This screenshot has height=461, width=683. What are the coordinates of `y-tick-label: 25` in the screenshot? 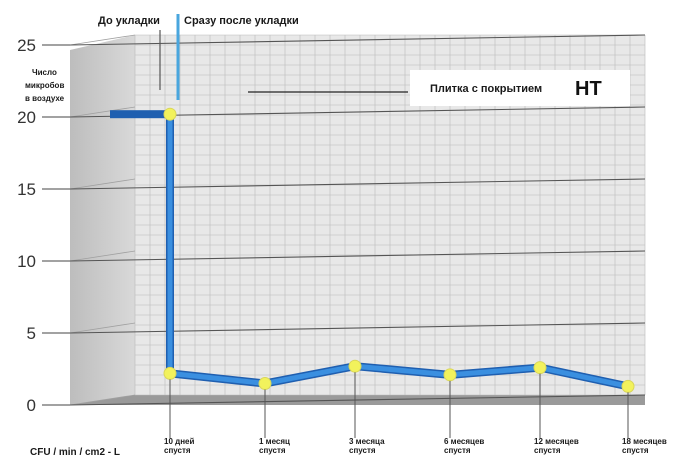 It's located at (26, 45).